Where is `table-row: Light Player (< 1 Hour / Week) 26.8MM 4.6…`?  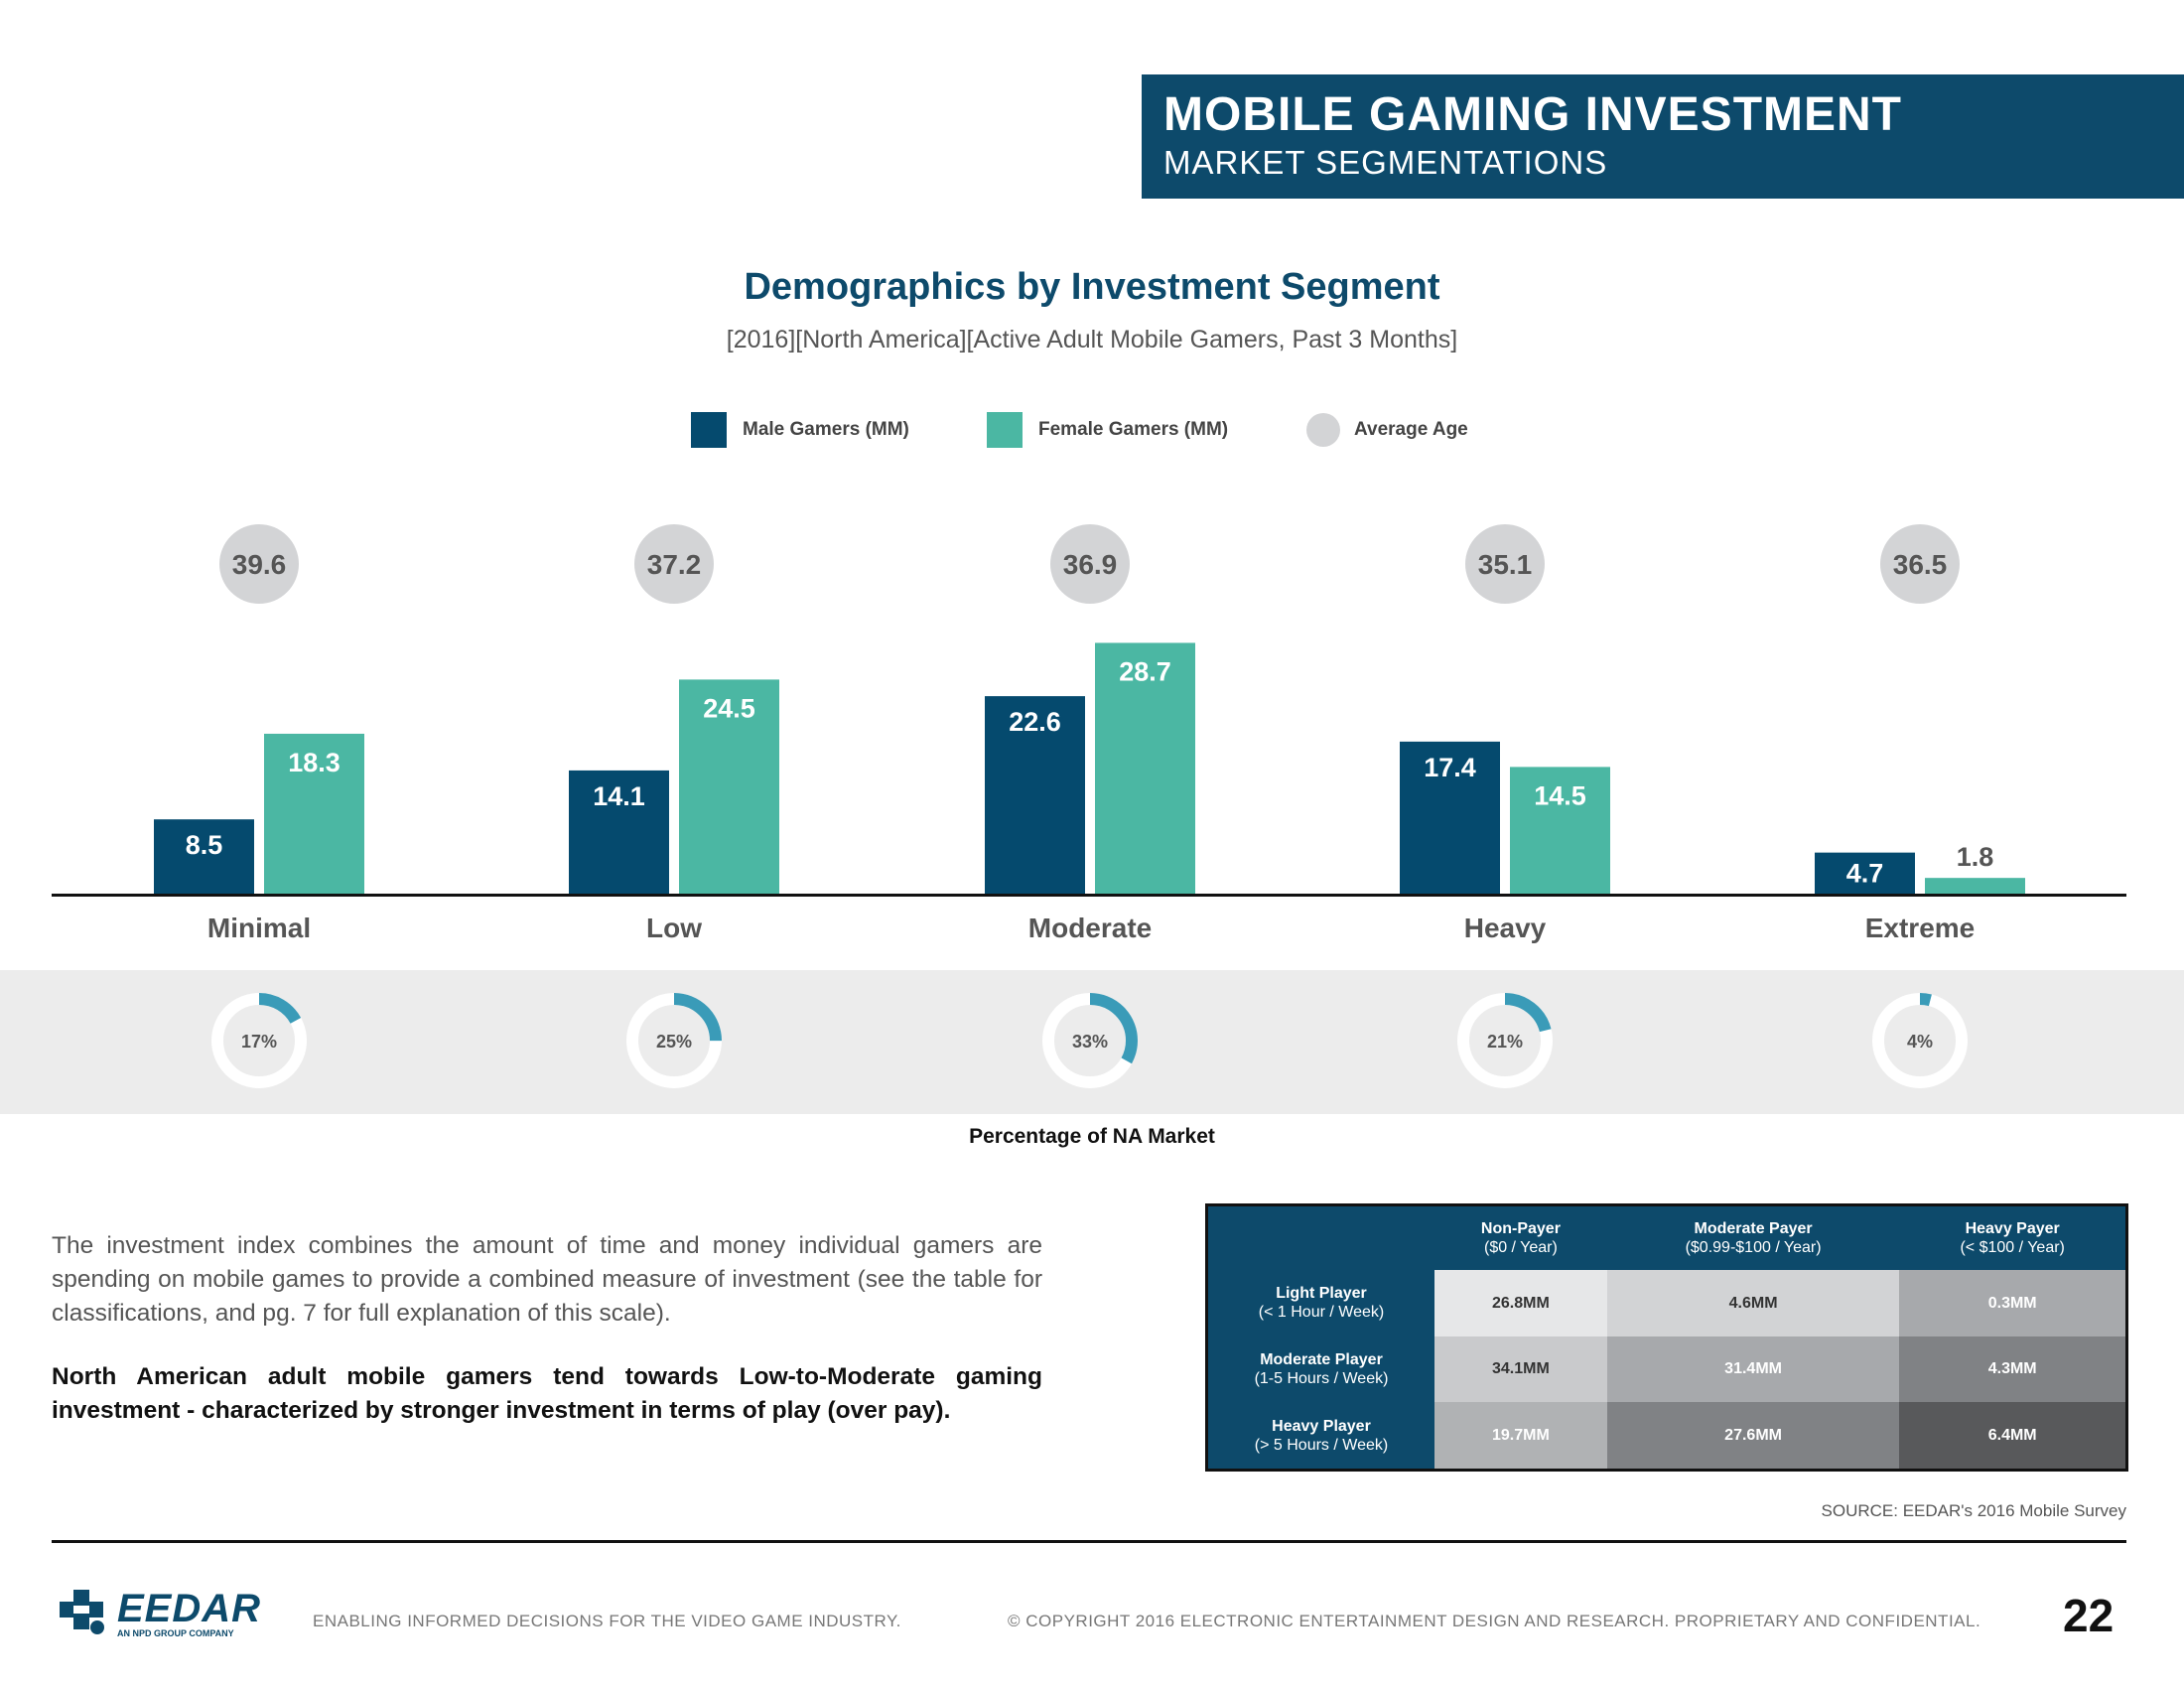 table-row: Light Player (< 1 Hour / Week) 26.8MM 4.6… is located at coordinates (1666, 1303).